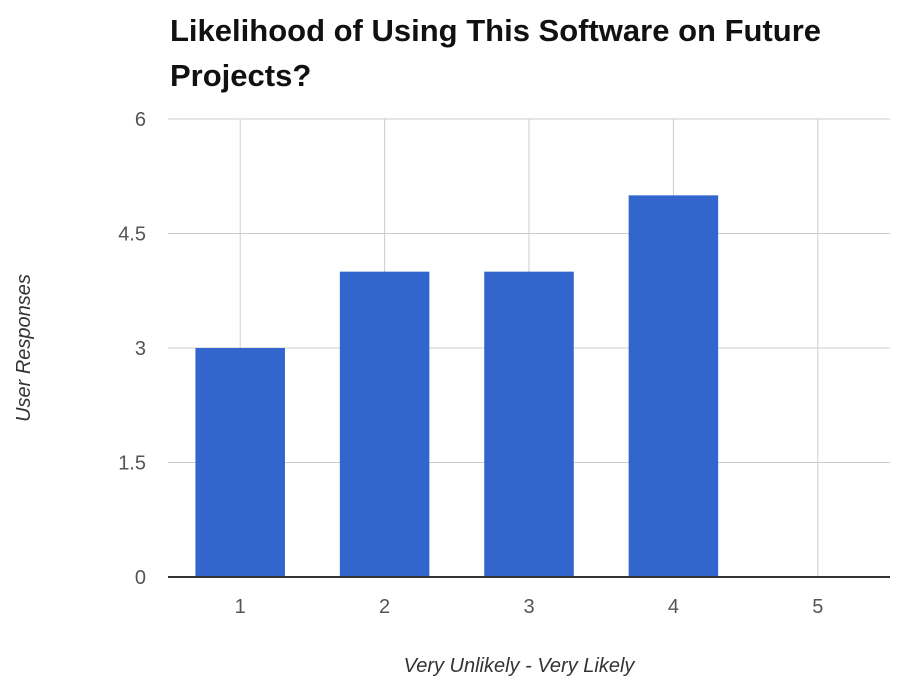  What do you see at coordinates (240, 607) in the screenshot?
I see `x-tick-label: 1` at bounding box center [240, 607].